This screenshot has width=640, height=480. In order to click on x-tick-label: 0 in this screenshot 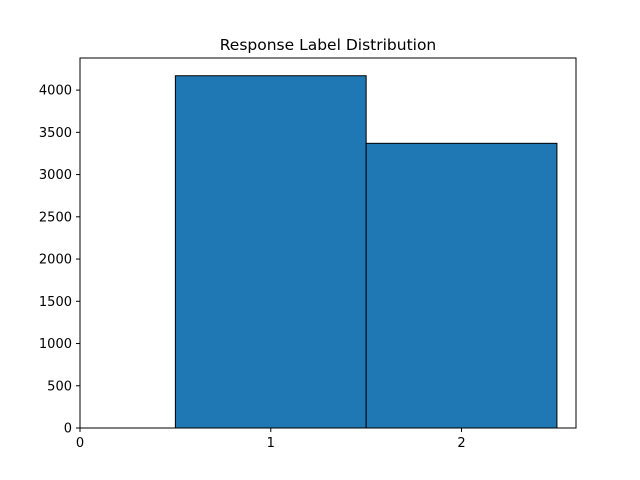, I will do `click(80, 443)`.